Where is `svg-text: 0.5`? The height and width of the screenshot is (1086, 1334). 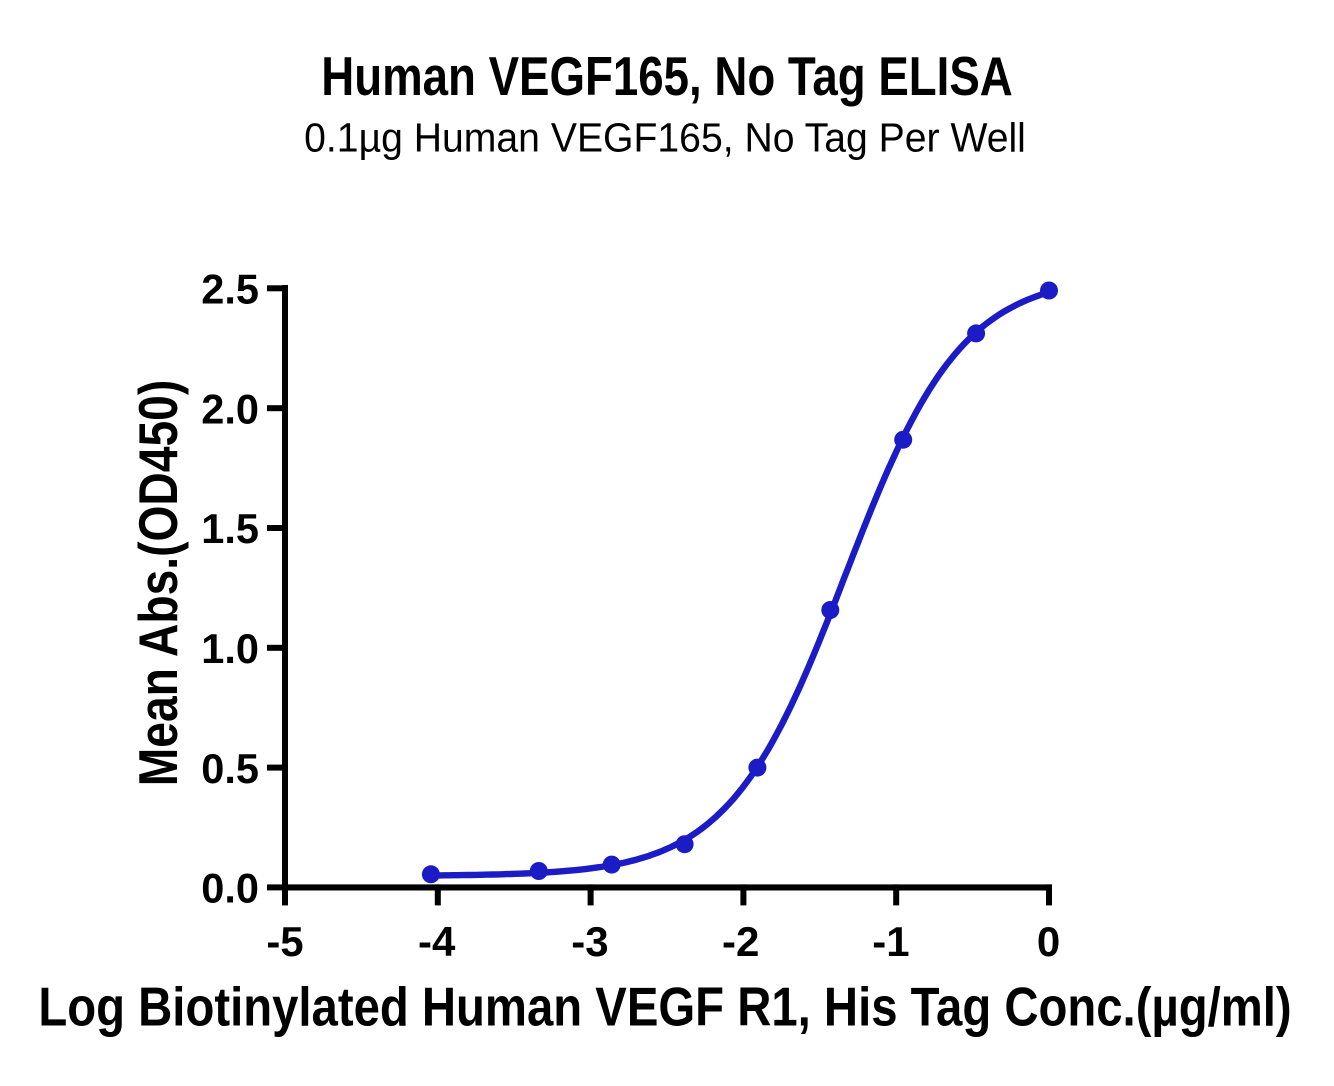
svg-text: 0.5 is located at coordinates (230, 768).